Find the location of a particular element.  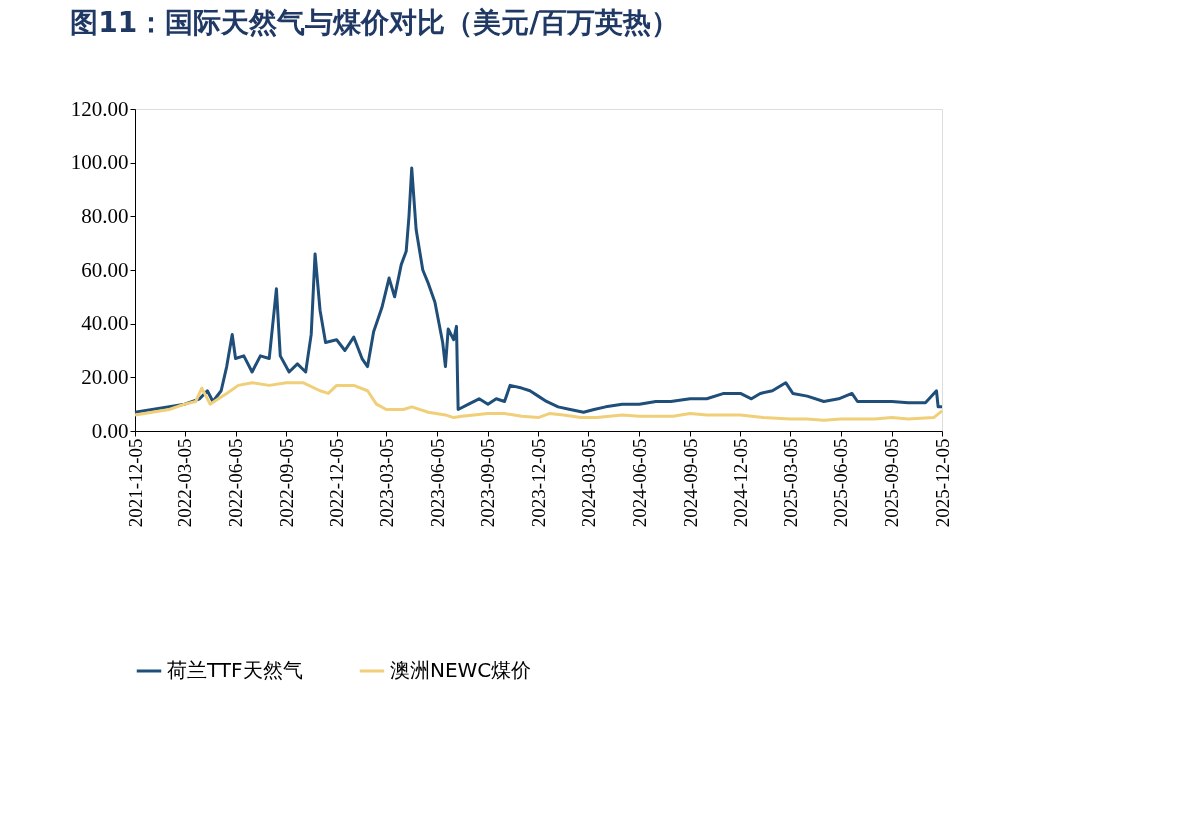

x-tick-label: 2025-06-05 is located at coordinates (841, 483).